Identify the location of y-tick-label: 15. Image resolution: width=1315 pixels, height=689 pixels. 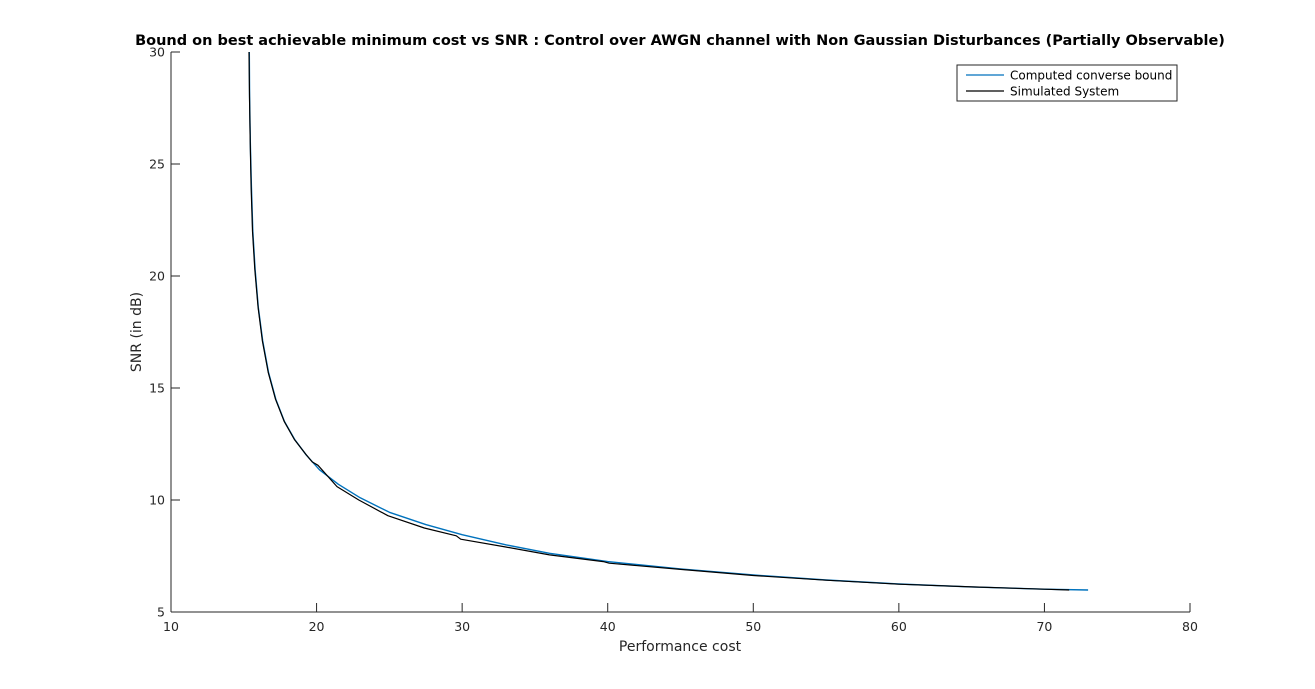
(157, 388).